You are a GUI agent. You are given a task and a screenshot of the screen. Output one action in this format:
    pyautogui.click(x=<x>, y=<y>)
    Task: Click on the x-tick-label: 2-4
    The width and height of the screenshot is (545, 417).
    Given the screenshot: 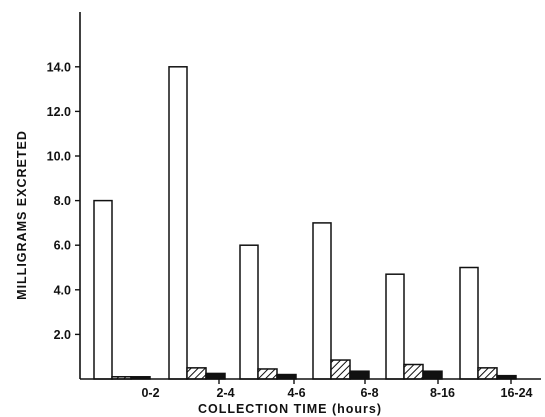 What is the action you would take?
    pyautogui.click(x=225, y=393)
    